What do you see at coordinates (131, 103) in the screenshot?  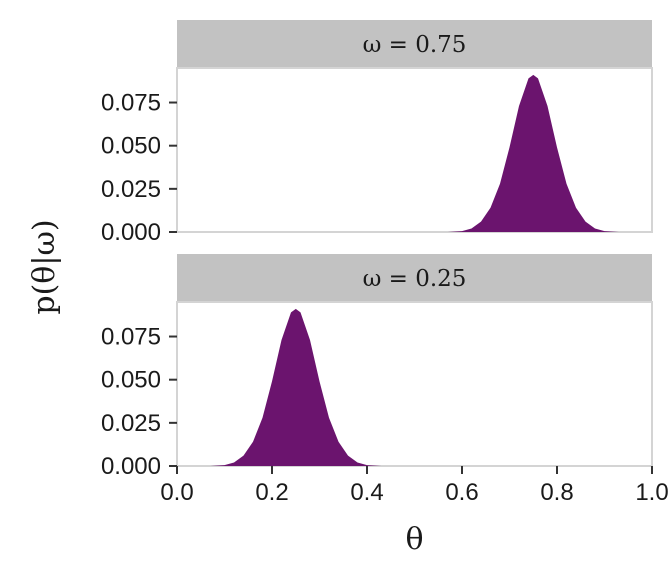 I see `facet-top-y-tick-label-3: 0.075` at bounding box center [131, 103].